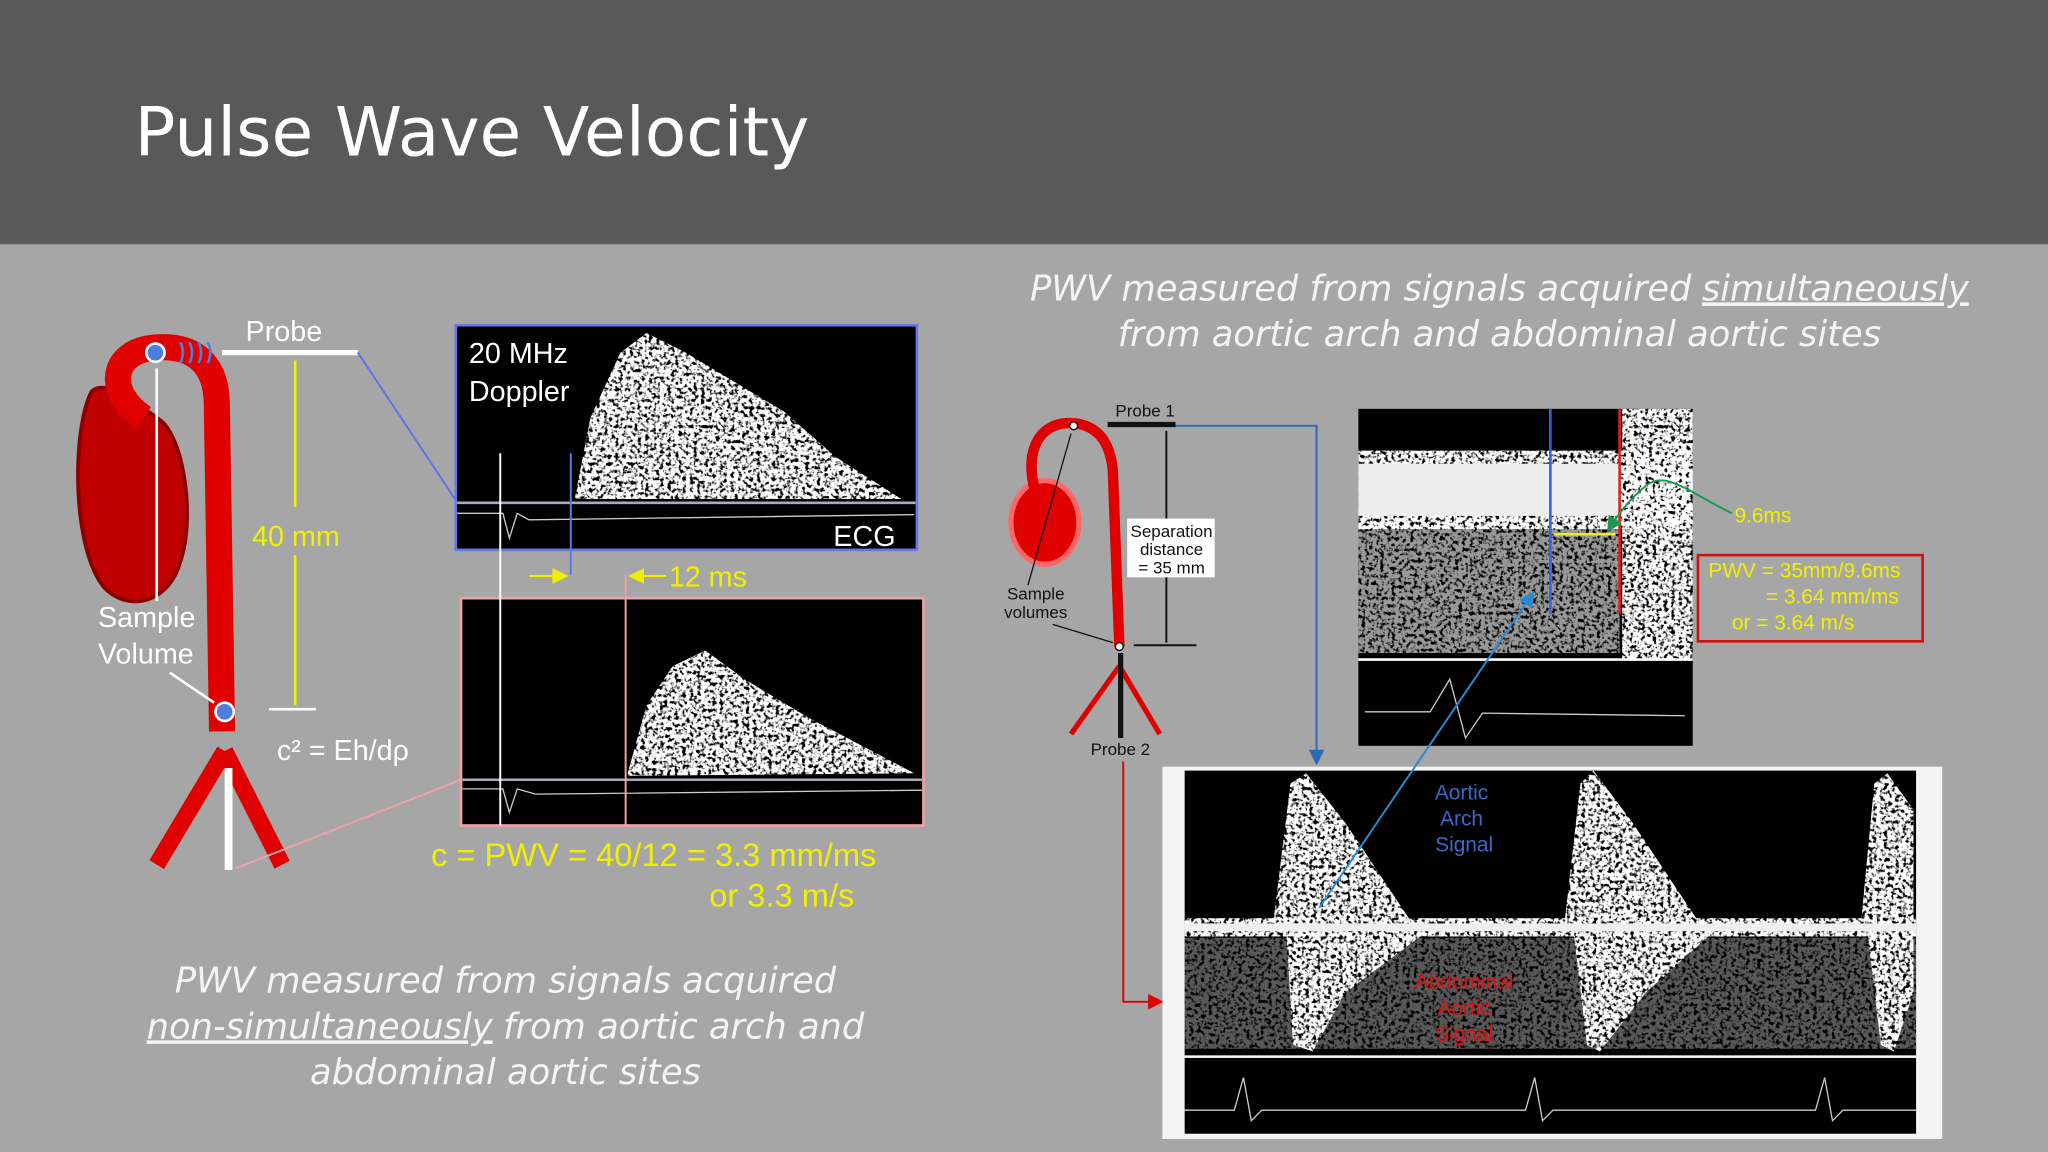 The width and height of the screenshot is (2048, 1152). What do you see at coordinates (505, 1072) in the screenshot?
I see `caption: abdominal aortic sites` at bounding box center [505, 1072].